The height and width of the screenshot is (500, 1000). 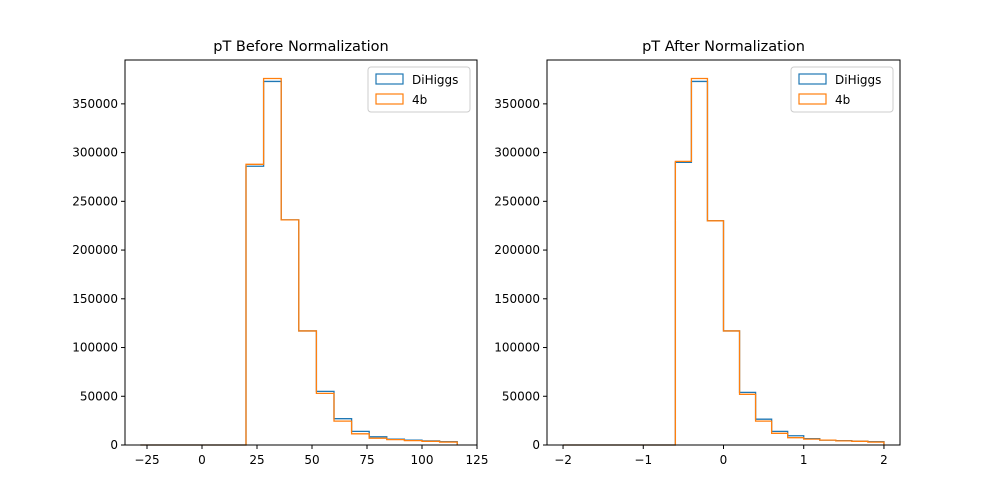 What do you see at coordinates (643, 460) in the screenshot?
I see `x-tick-label: −1` at bounding box center [643, 460].